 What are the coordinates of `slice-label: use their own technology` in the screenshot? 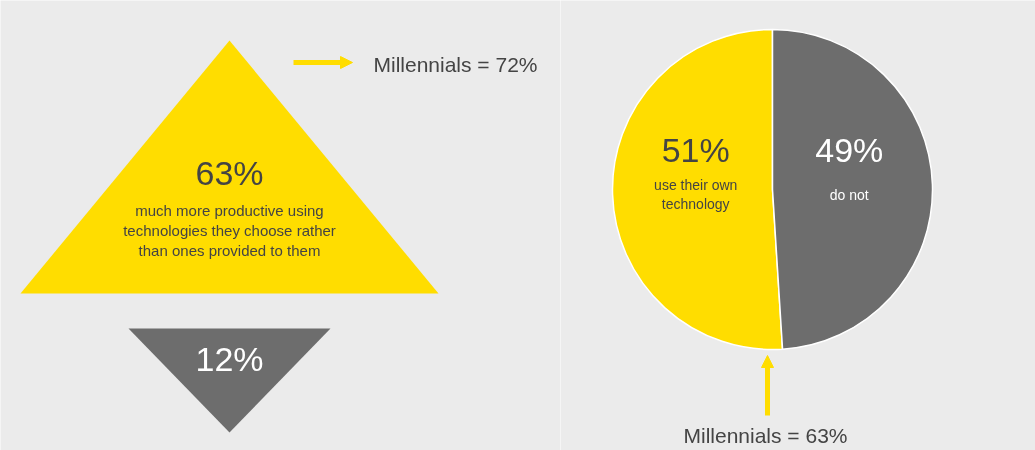 It's located at (696, 194).